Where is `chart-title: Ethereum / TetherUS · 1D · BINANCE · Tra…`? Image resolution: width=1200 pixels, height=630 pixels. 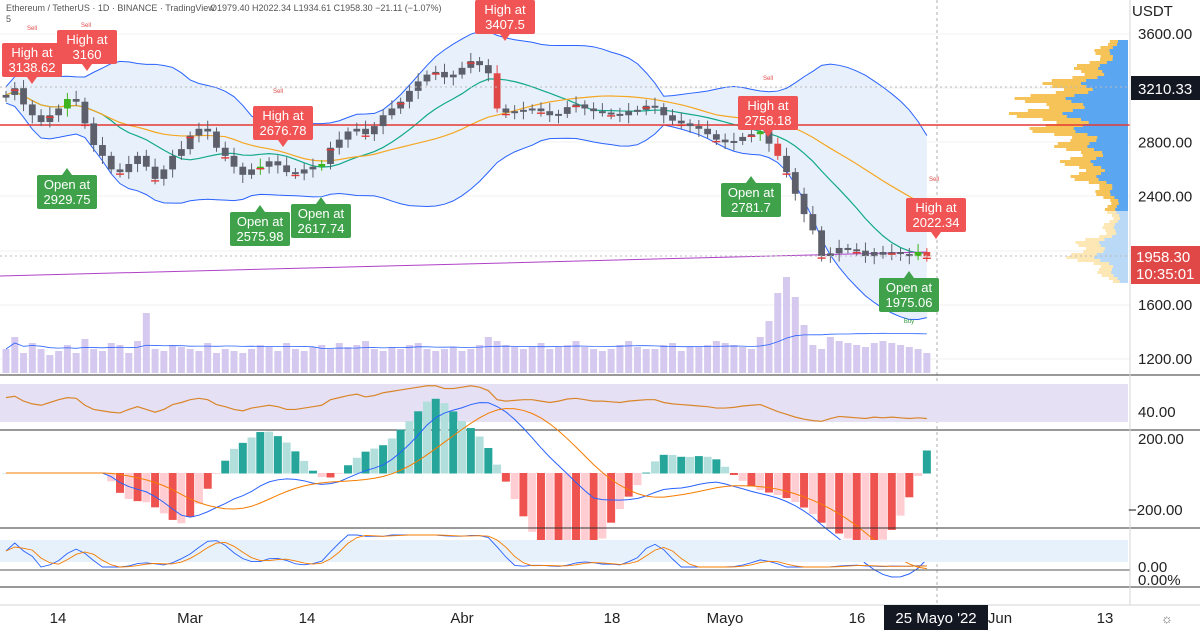
chart-title: Ethereum / TetherUS · 1D · BINANCE · Tra… is located at coordinates (110, 8).